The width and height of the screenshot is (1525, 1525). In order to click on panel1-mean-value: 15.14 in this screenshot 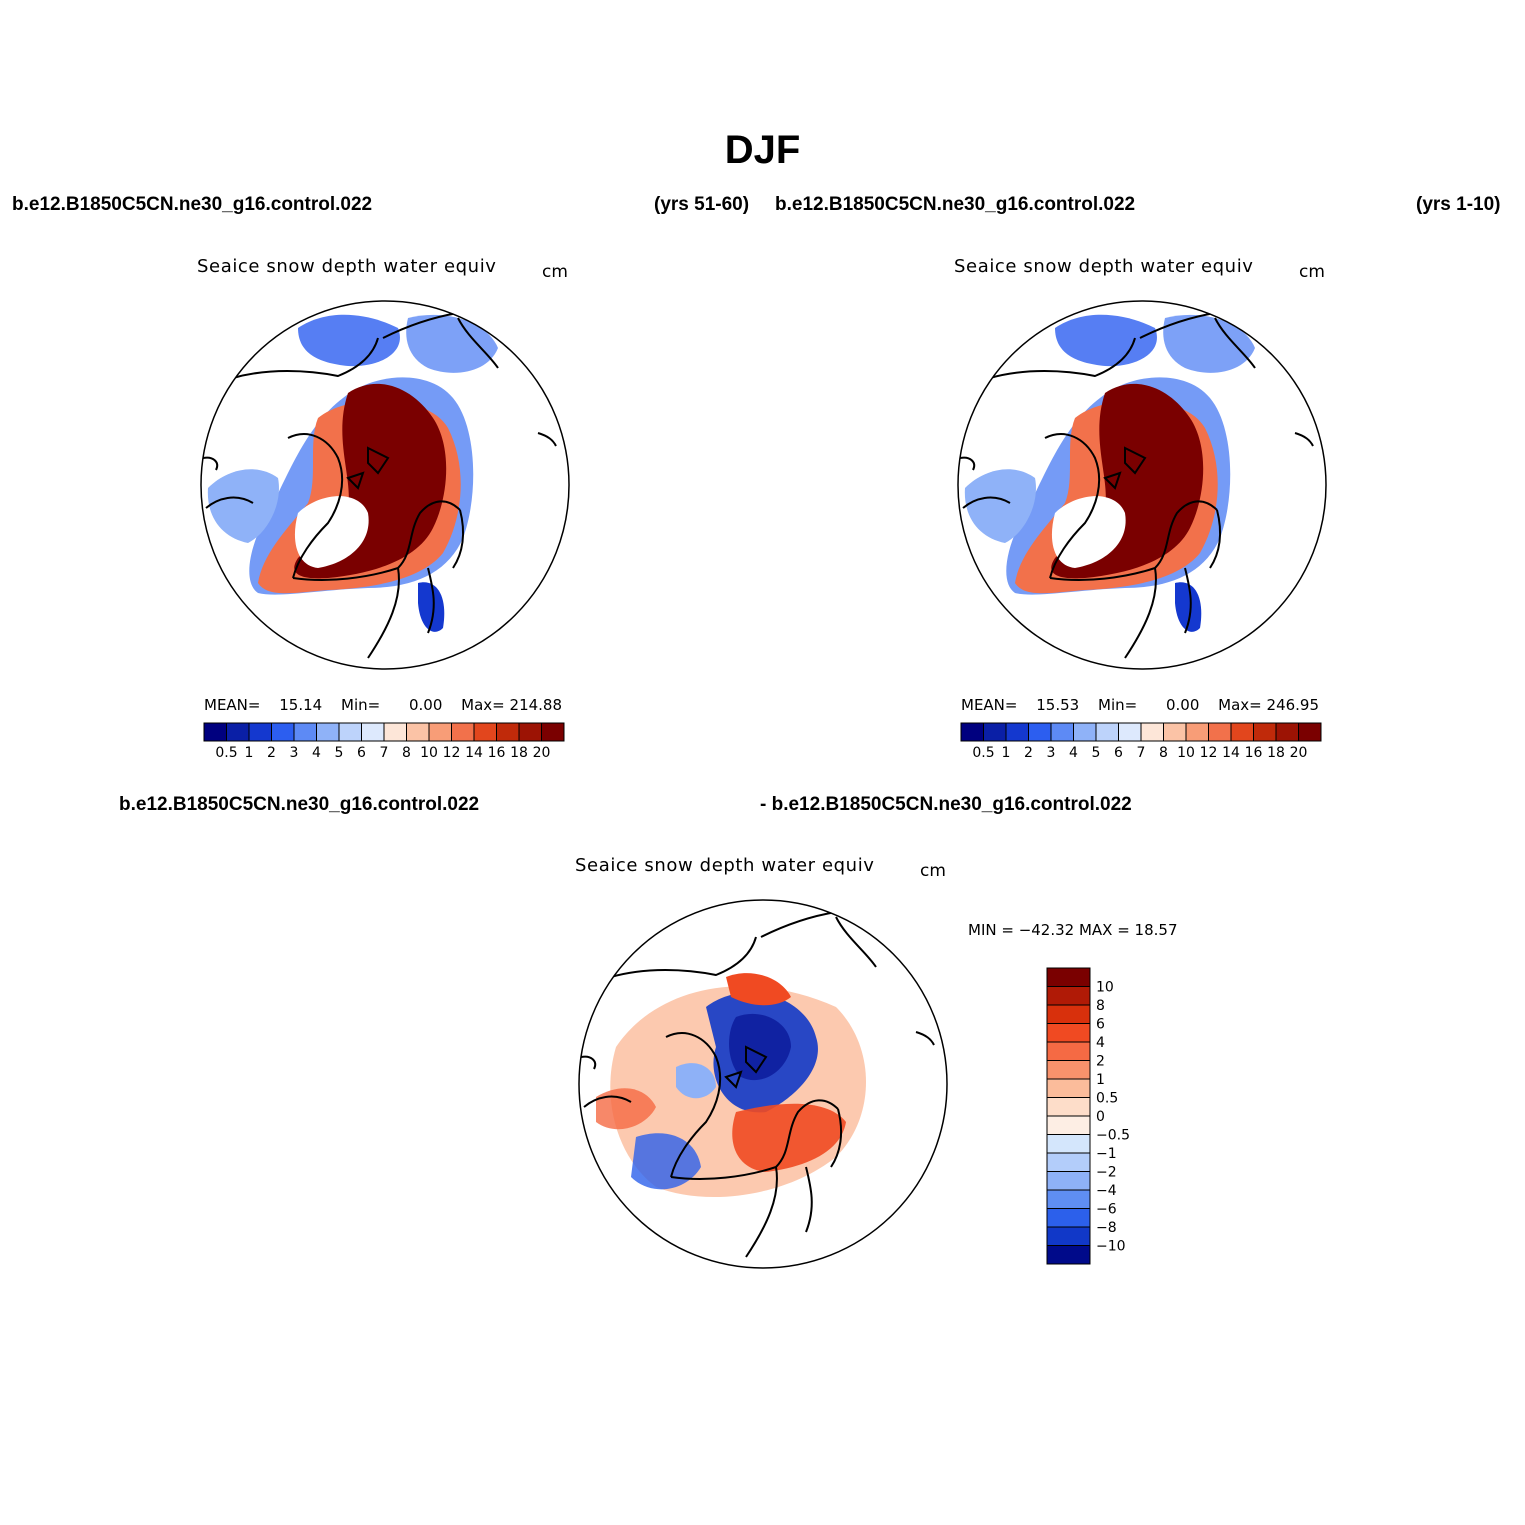, I will do `click(301, 705)`.